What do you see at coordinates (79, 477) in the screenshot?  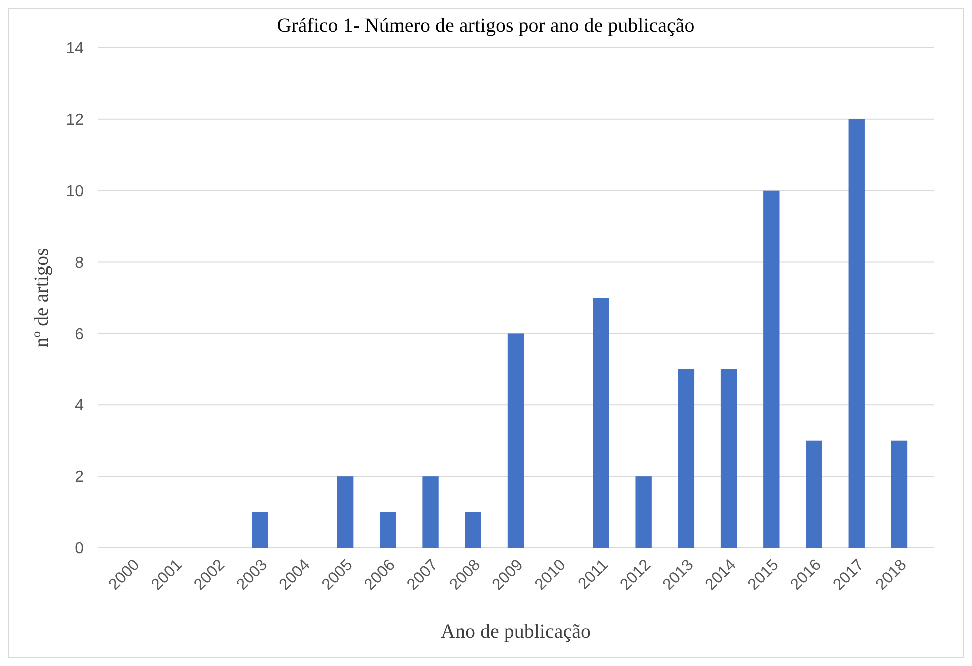 I see `y-tick-label: 2` at bounding box center [79, 477].